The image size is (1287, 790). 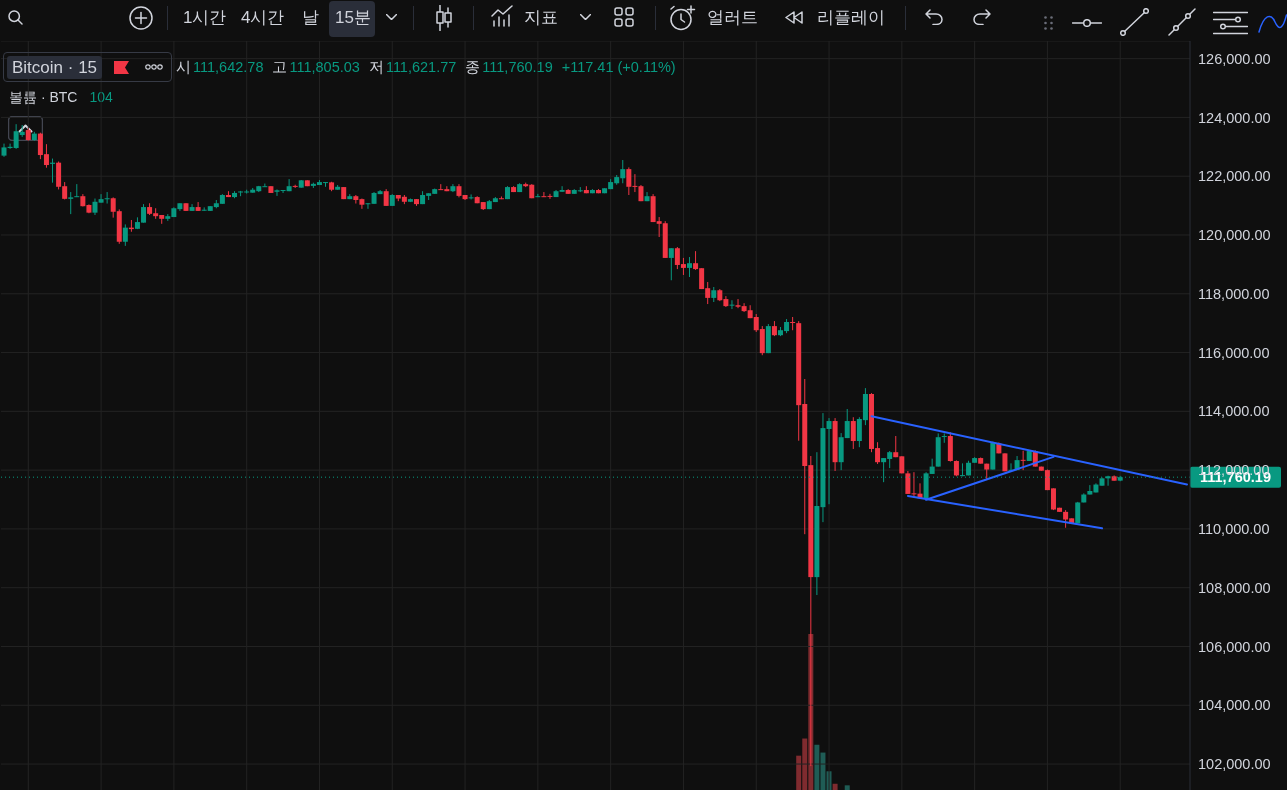 I want to click on text: 15분, so click(x=353, y=18).